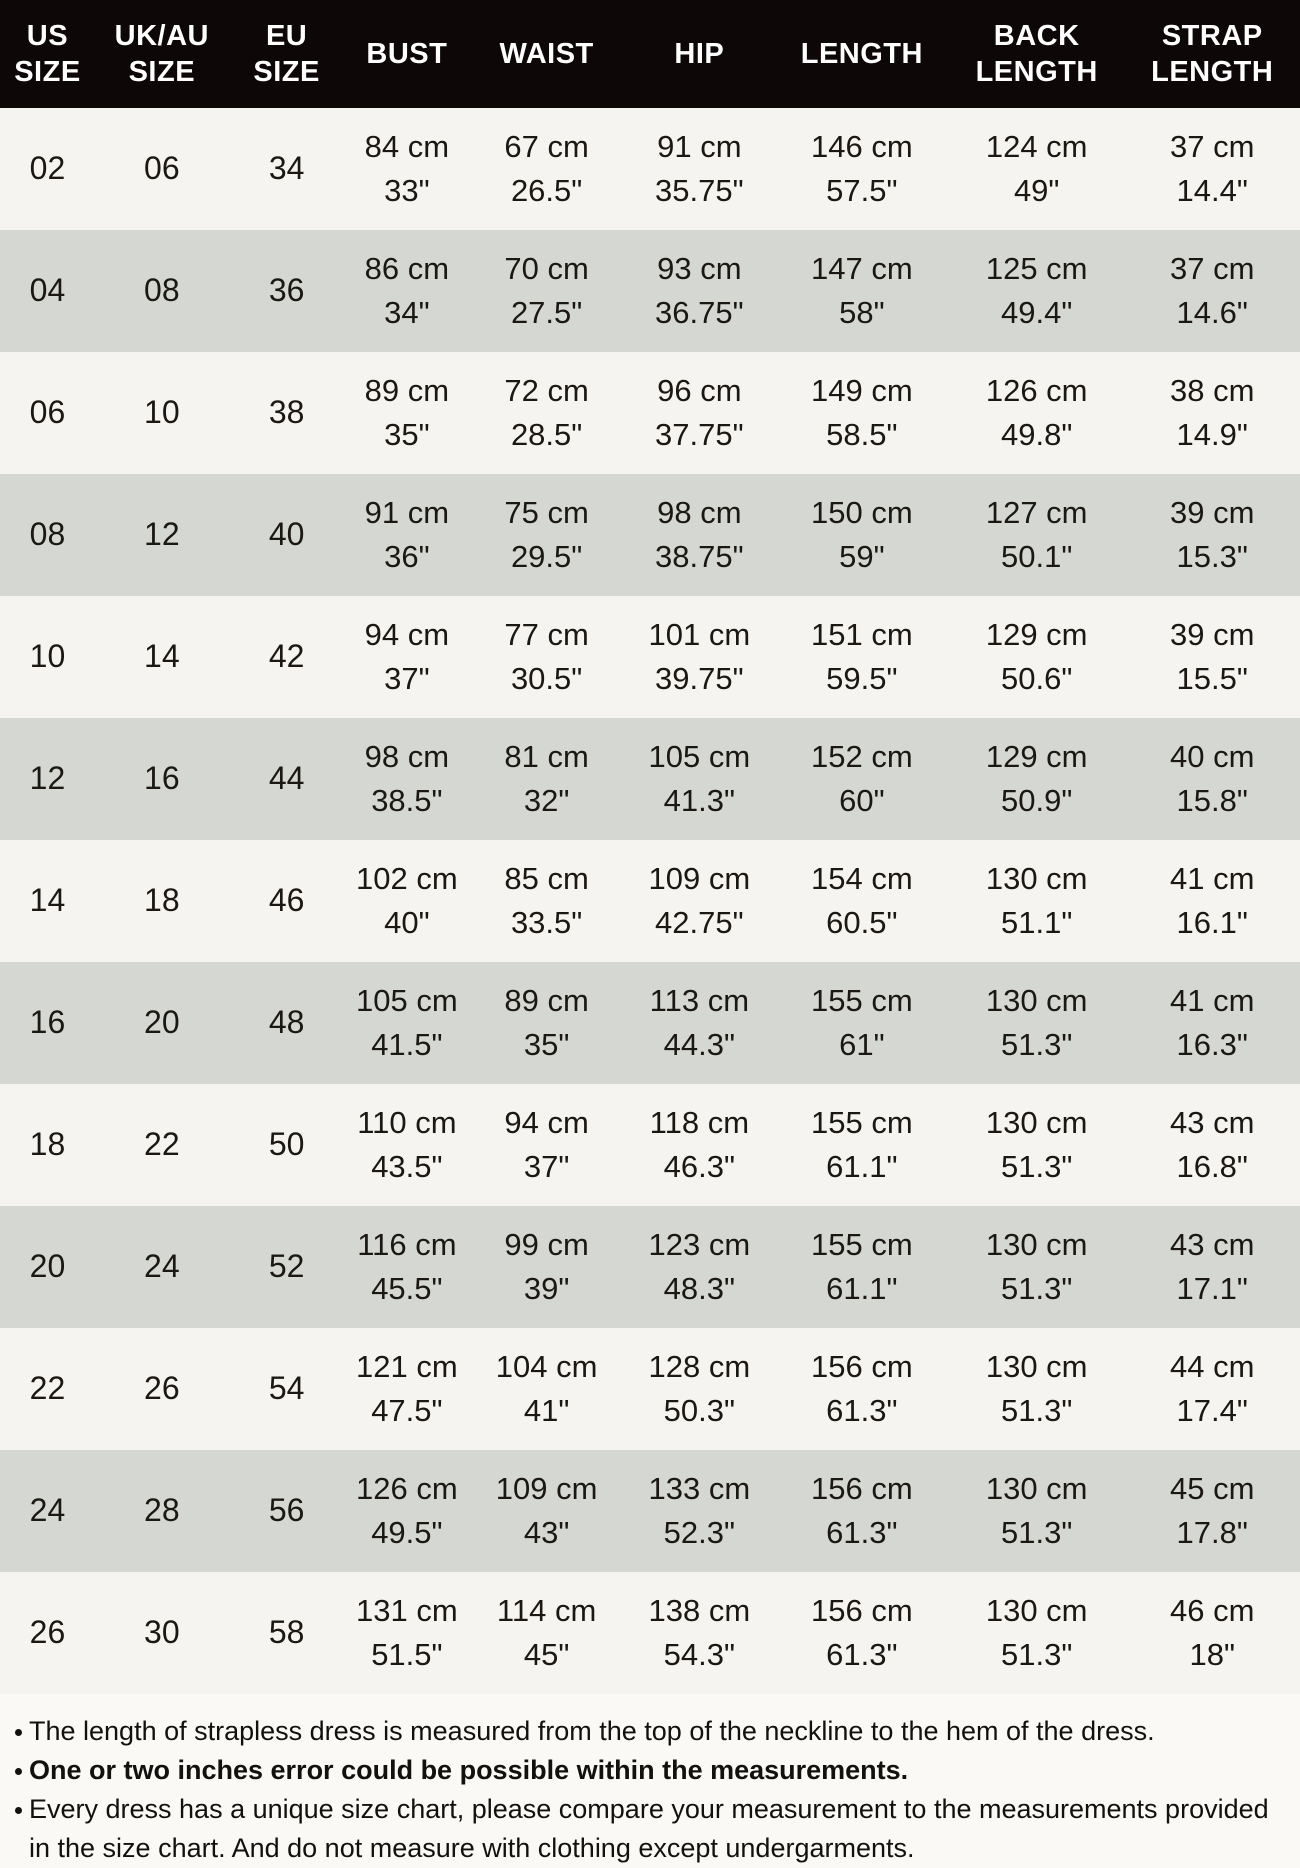 The width and height of the screenshot is (1300, 1868). I want to click on cell-hip: 128 cm 50.3", so click(699, 1388).